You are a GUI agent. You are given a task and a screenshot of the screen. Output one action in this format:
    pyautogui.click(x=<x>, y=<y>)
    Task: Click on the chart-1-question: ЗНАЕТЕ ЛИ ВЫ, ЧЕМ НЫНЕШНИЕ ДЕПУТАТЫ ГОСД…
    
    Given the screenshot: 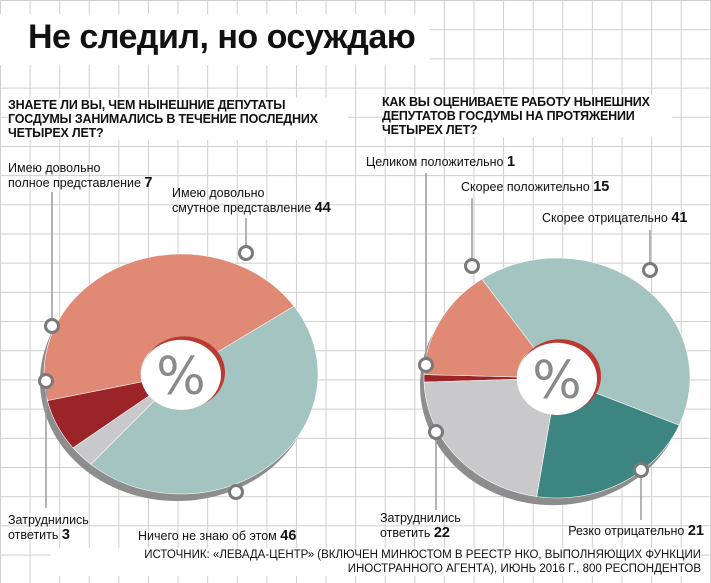 What is the action you would take?
    pyautogui.click(x=178, y=119)
    